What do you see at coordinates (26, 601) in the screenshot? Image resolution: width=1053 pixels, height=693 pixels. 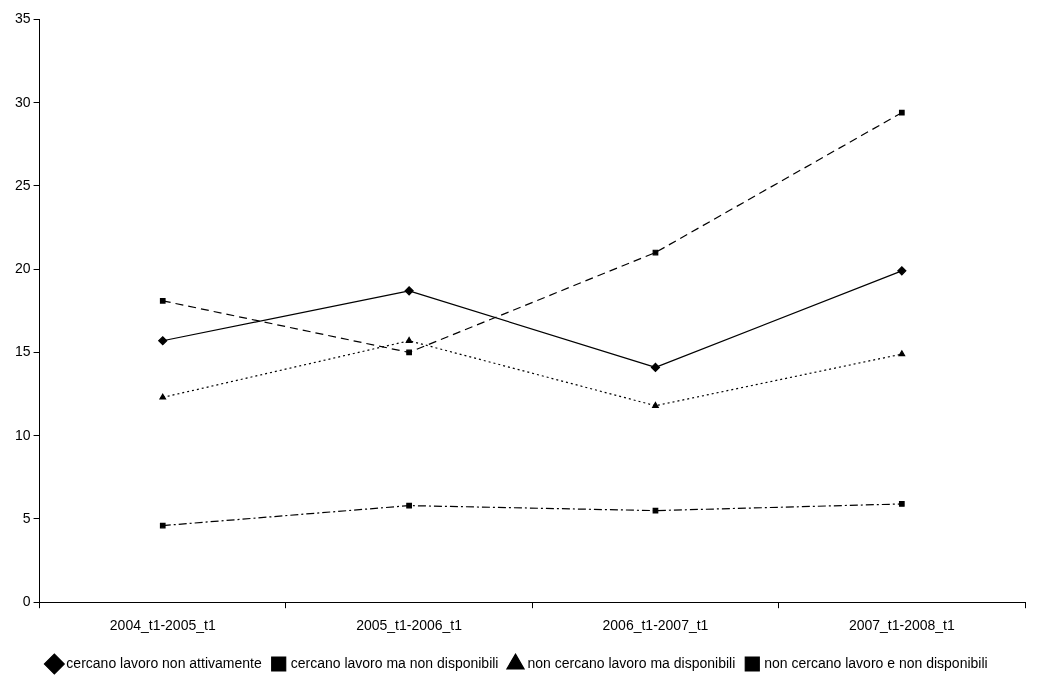 I see `y-tick-label: 0` at bounding box center [26, 601].